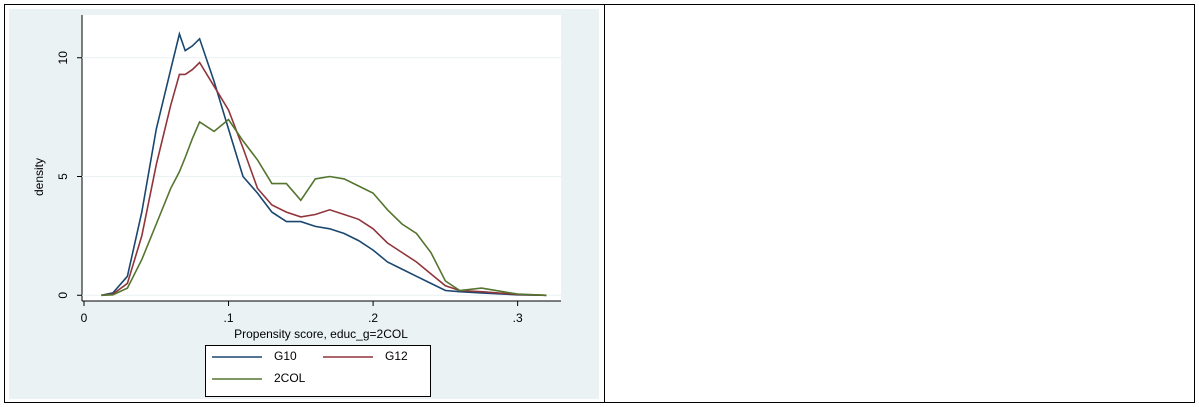 Image resolution: width=1199 pixels, height=407 pixels. What do you see at coordinates (518, 318) in the screenshot?
I see `x-tick-label: .3` at bounding box center [518, 318].